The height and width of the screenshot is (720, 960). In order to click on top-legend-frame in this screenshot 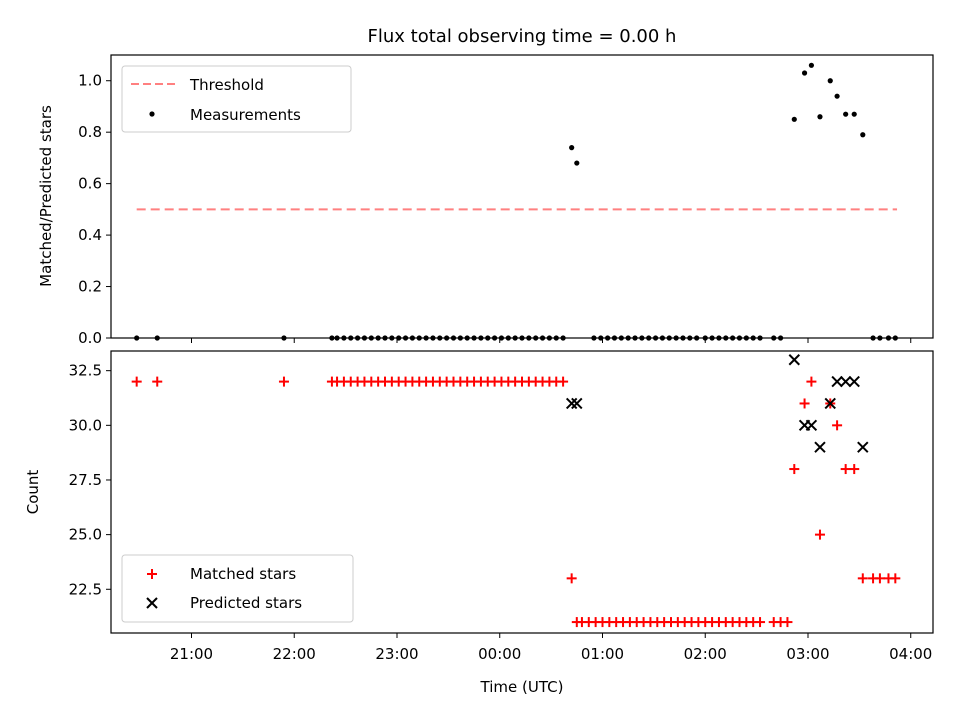, I will do `click(236, 99)`.